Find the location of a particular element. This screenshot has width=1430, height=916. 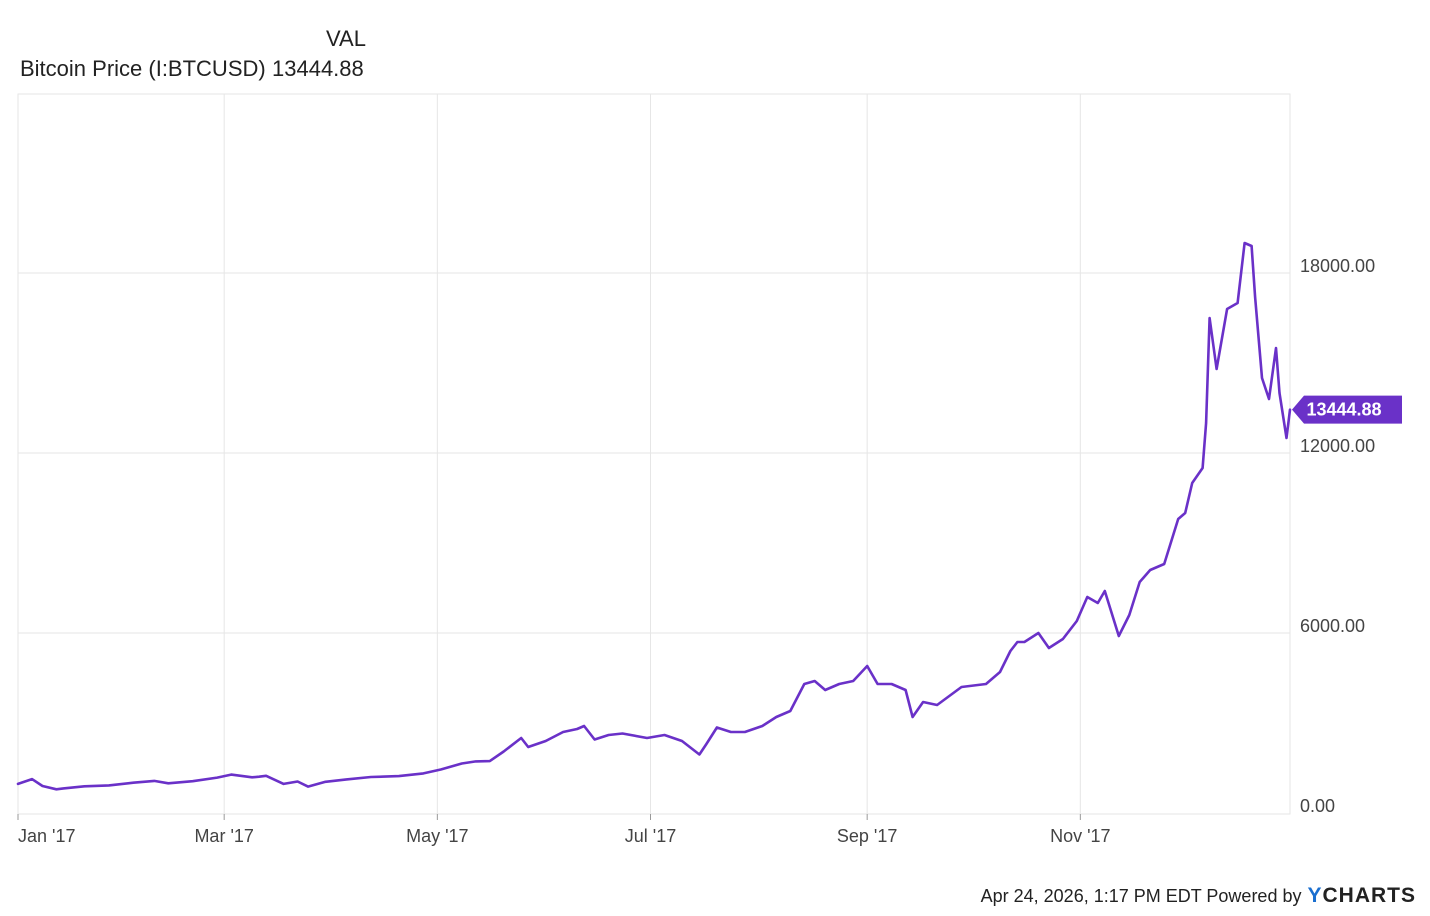

x-tick-label: Jan '17 is located at coordinates (46, 836).